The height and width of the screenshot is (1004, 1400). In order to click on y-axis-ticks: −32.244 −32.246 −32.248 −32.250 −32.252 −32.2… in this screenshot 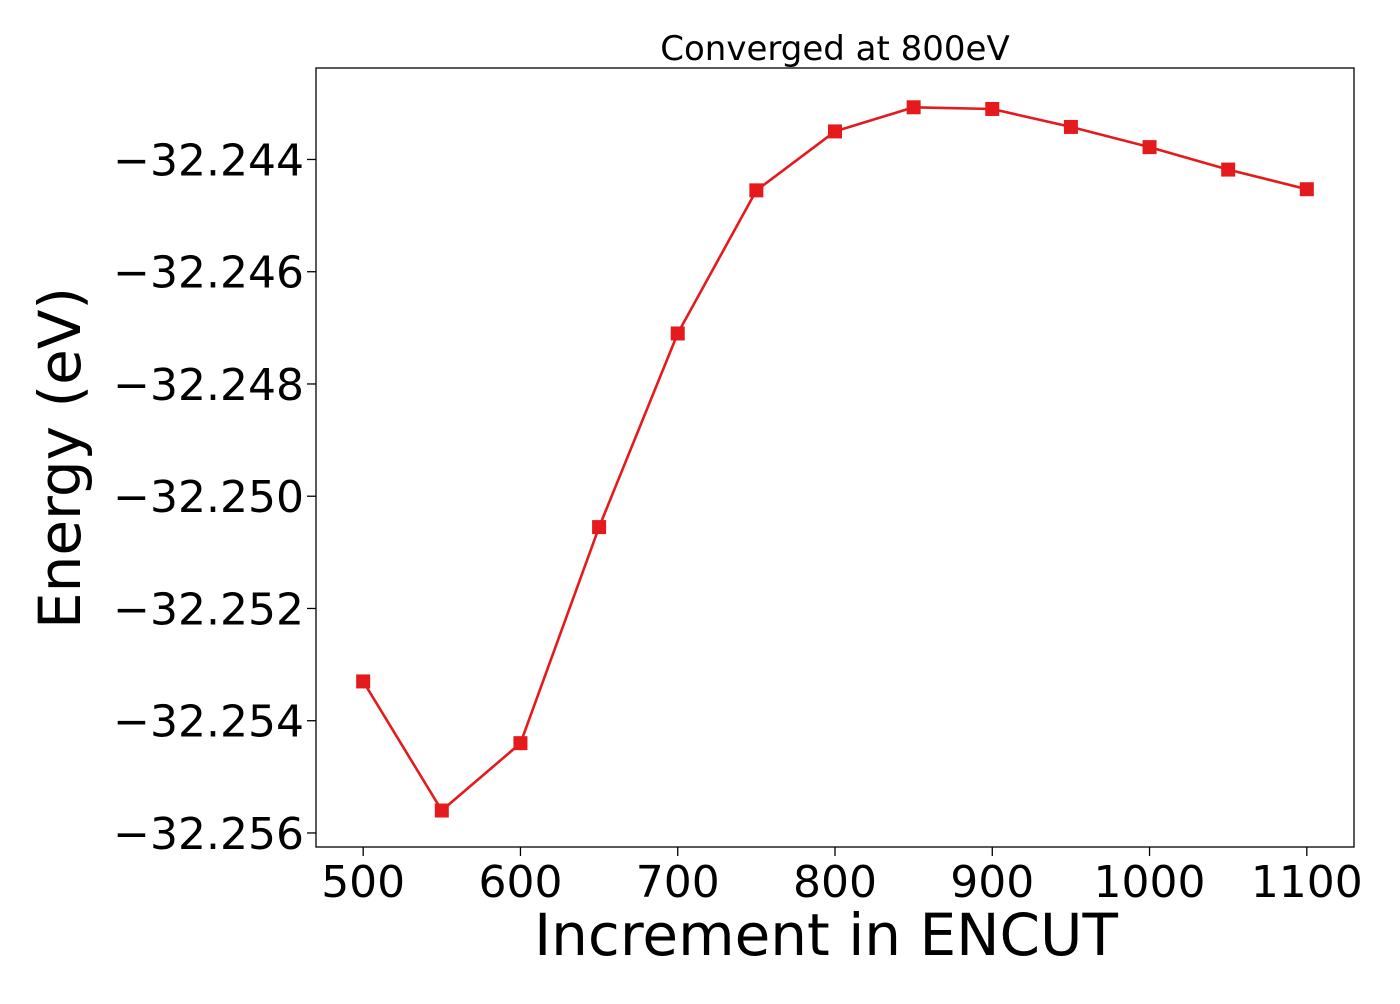, I will do `click(214, 497)`.